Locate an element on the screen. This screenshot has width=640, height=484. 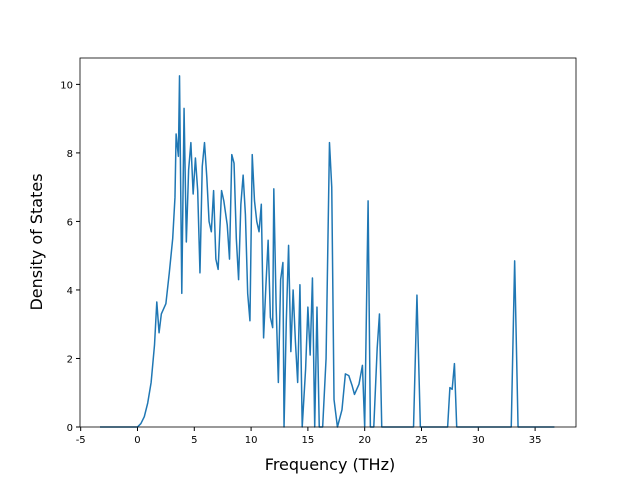
x-axis-label: Frequency (THz) is located at coordinates (330, 464).